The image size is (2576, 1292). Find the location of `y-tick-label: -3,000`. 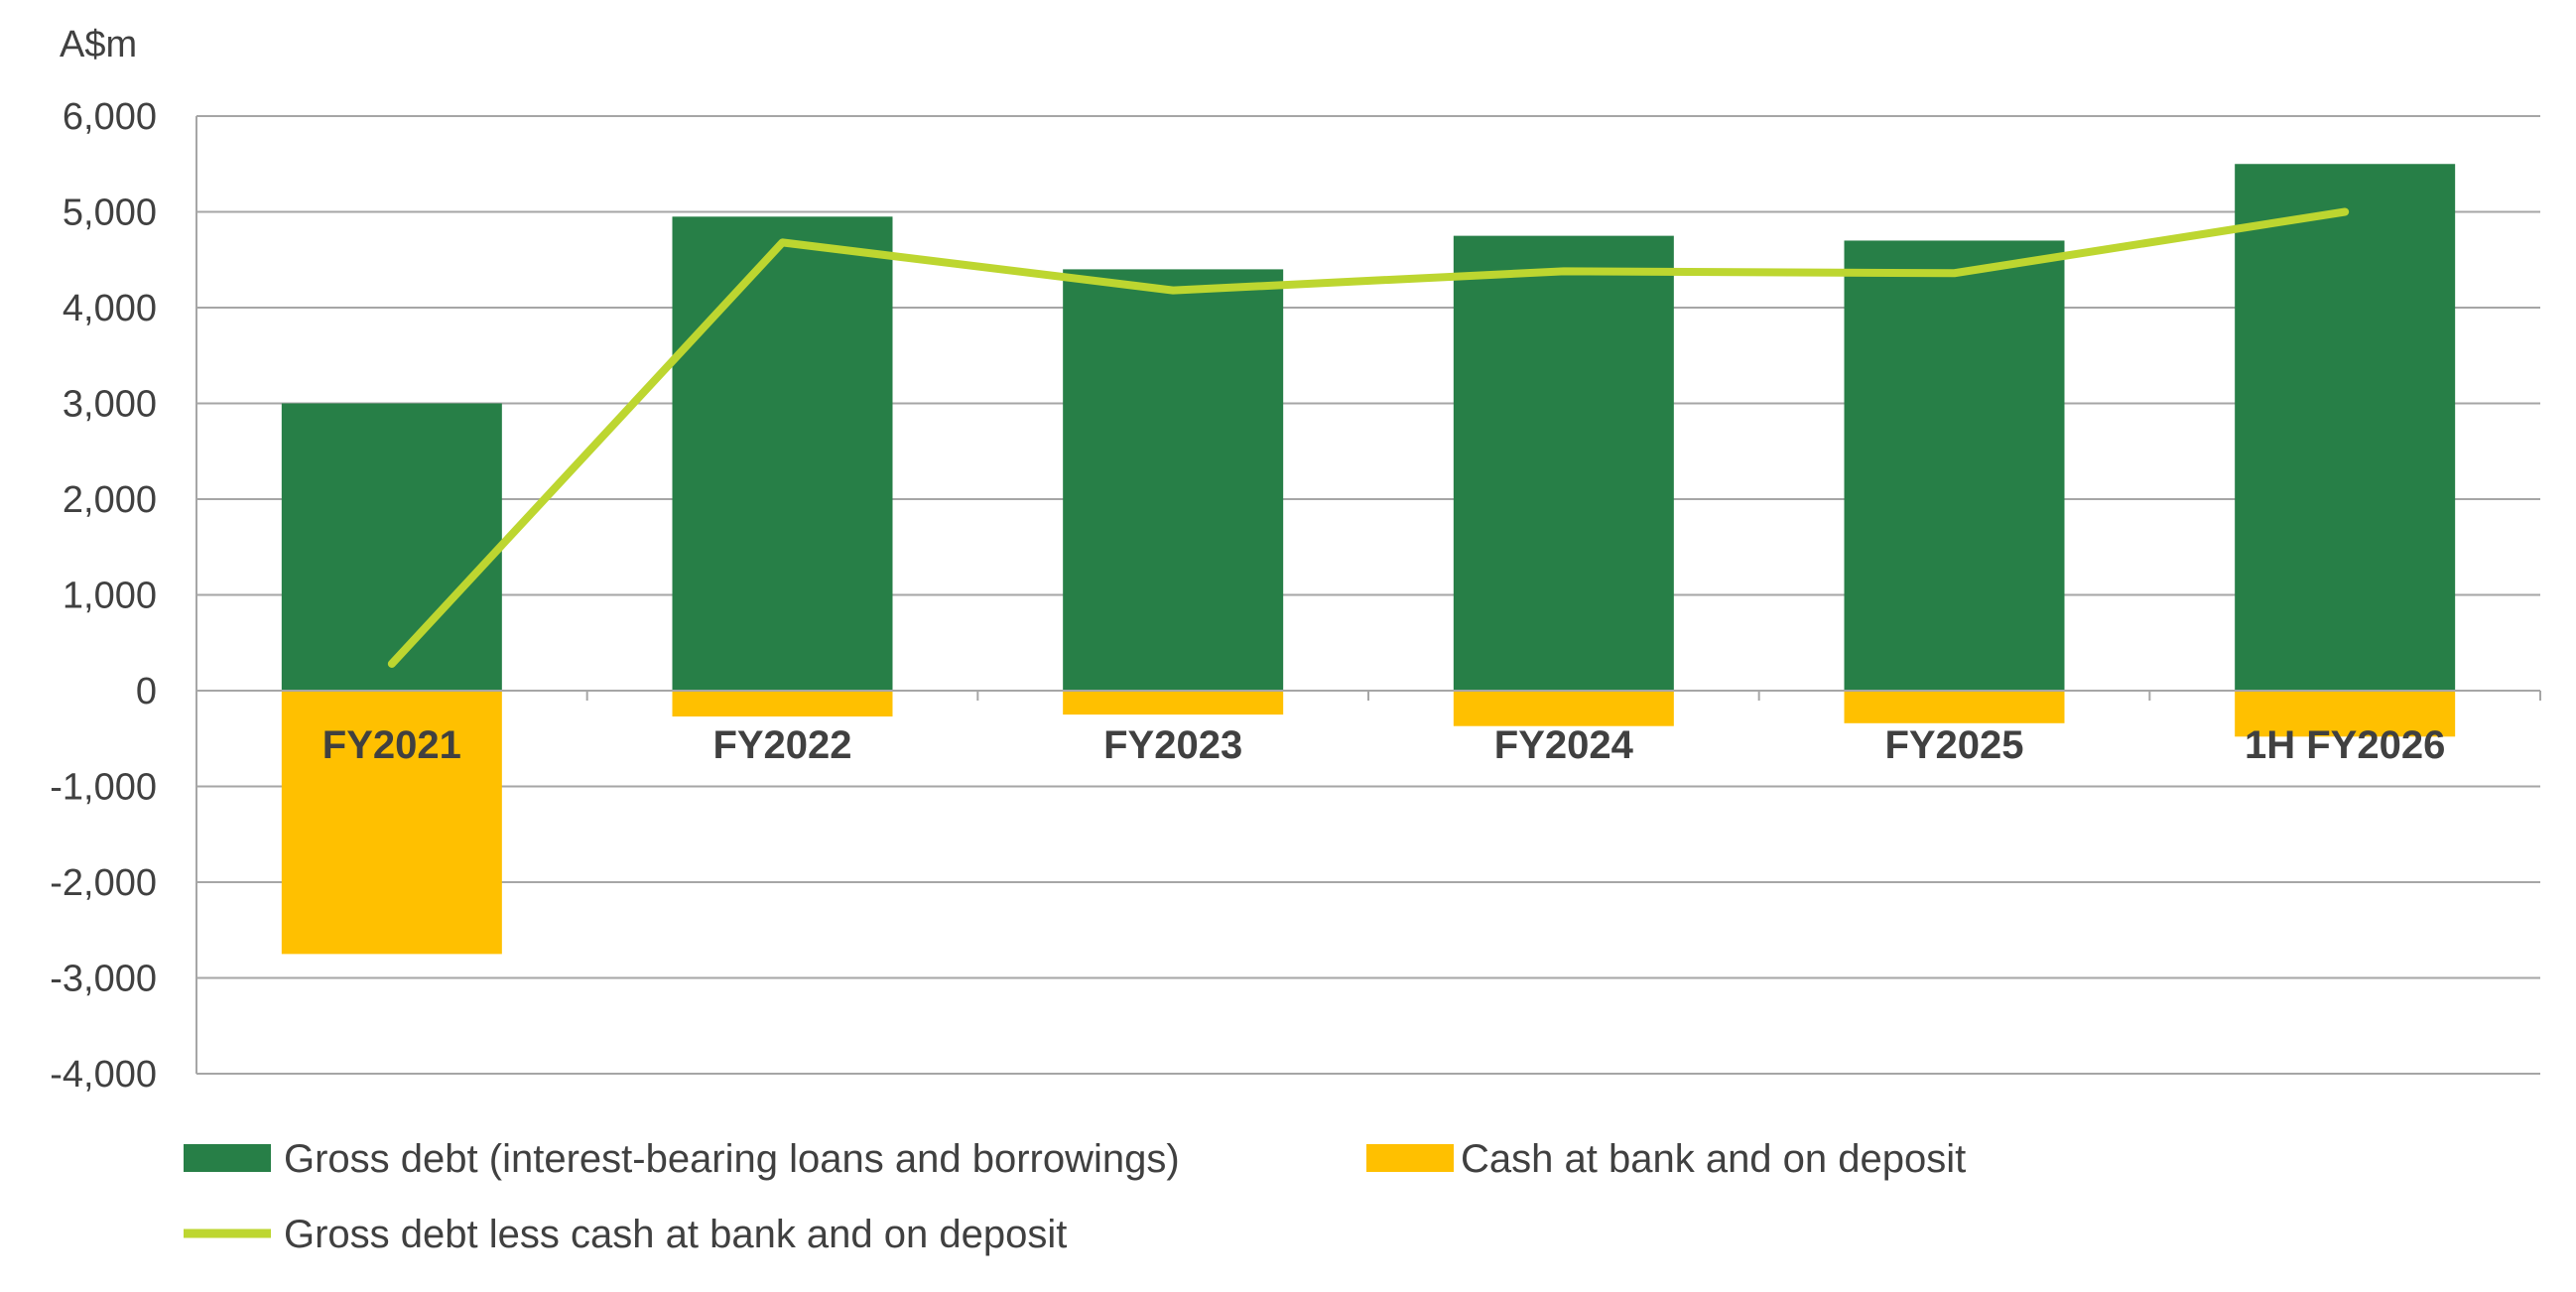

y-tick-label: -3,000 is located at coordinates (104, 980).